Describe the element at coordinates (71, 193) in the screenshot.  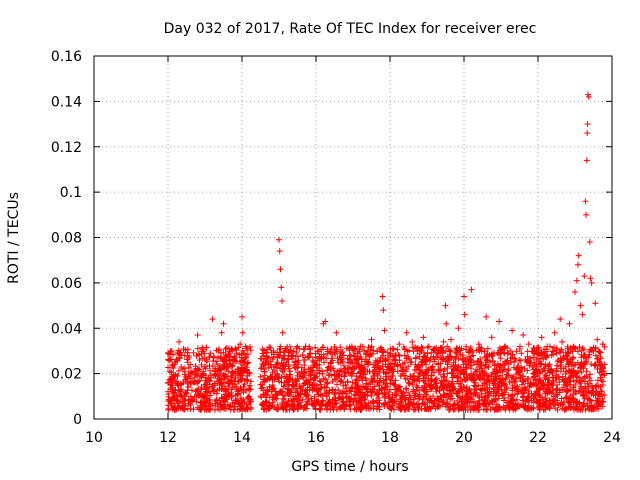
I see `y-tick-label: 0.1` at that location.